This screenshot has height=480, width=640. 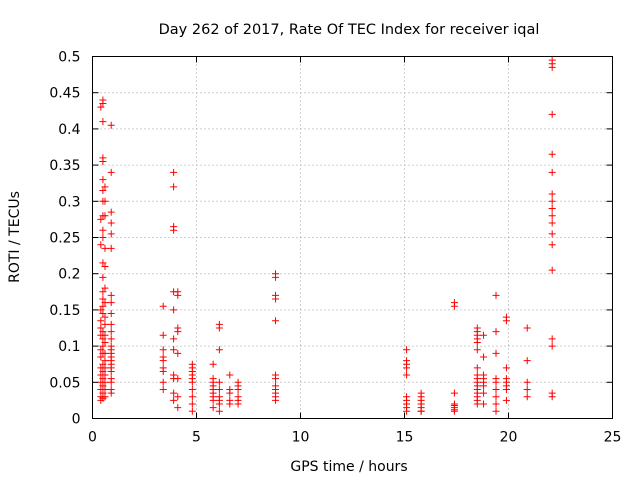 I want to click on y-tick-label: 0.5, so click(x=69, y=58).